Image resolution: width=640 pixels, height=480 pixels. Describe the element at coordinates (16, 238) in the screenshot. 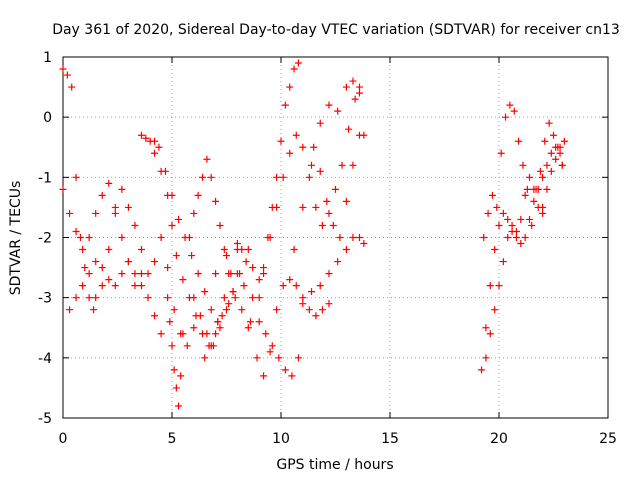

I see `y-axis-label: SDTVAR / TECUs` at that location.